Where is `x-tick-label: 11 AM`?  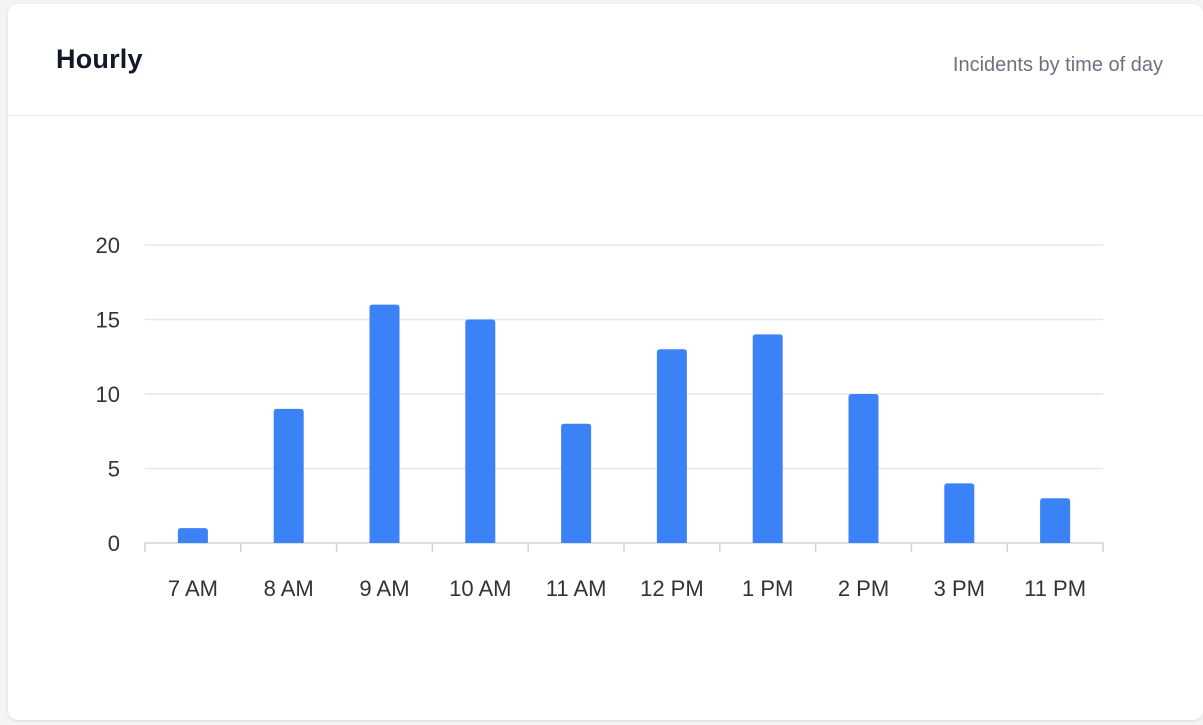 x-tick-label: 11 AM is located at coordinates (576, 588).